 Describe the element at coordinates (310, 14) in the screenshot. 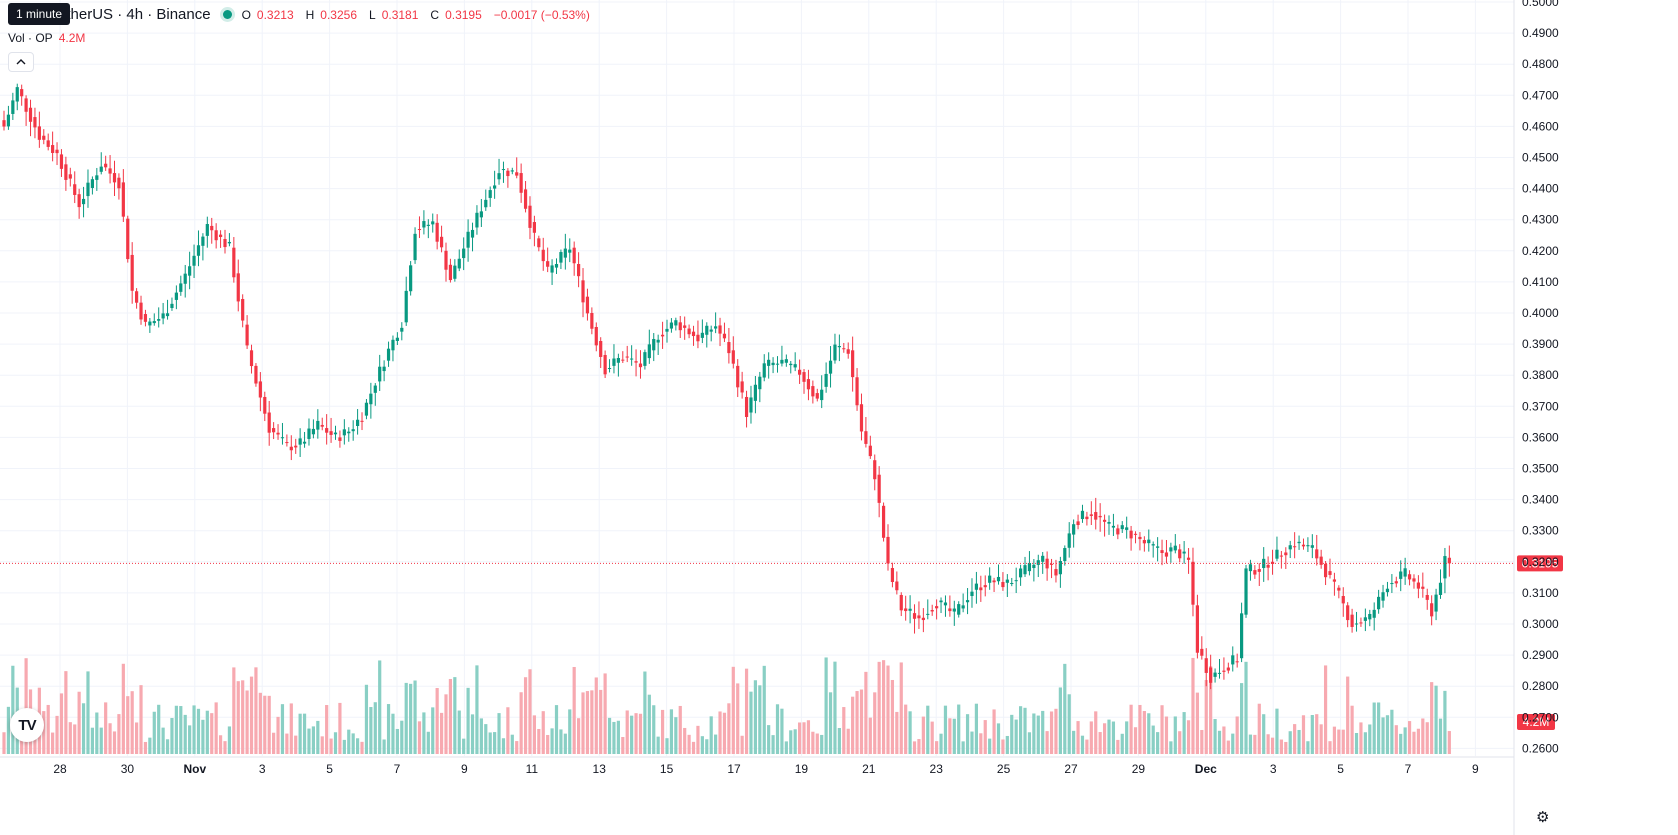

I see `high-label: H` at that location.